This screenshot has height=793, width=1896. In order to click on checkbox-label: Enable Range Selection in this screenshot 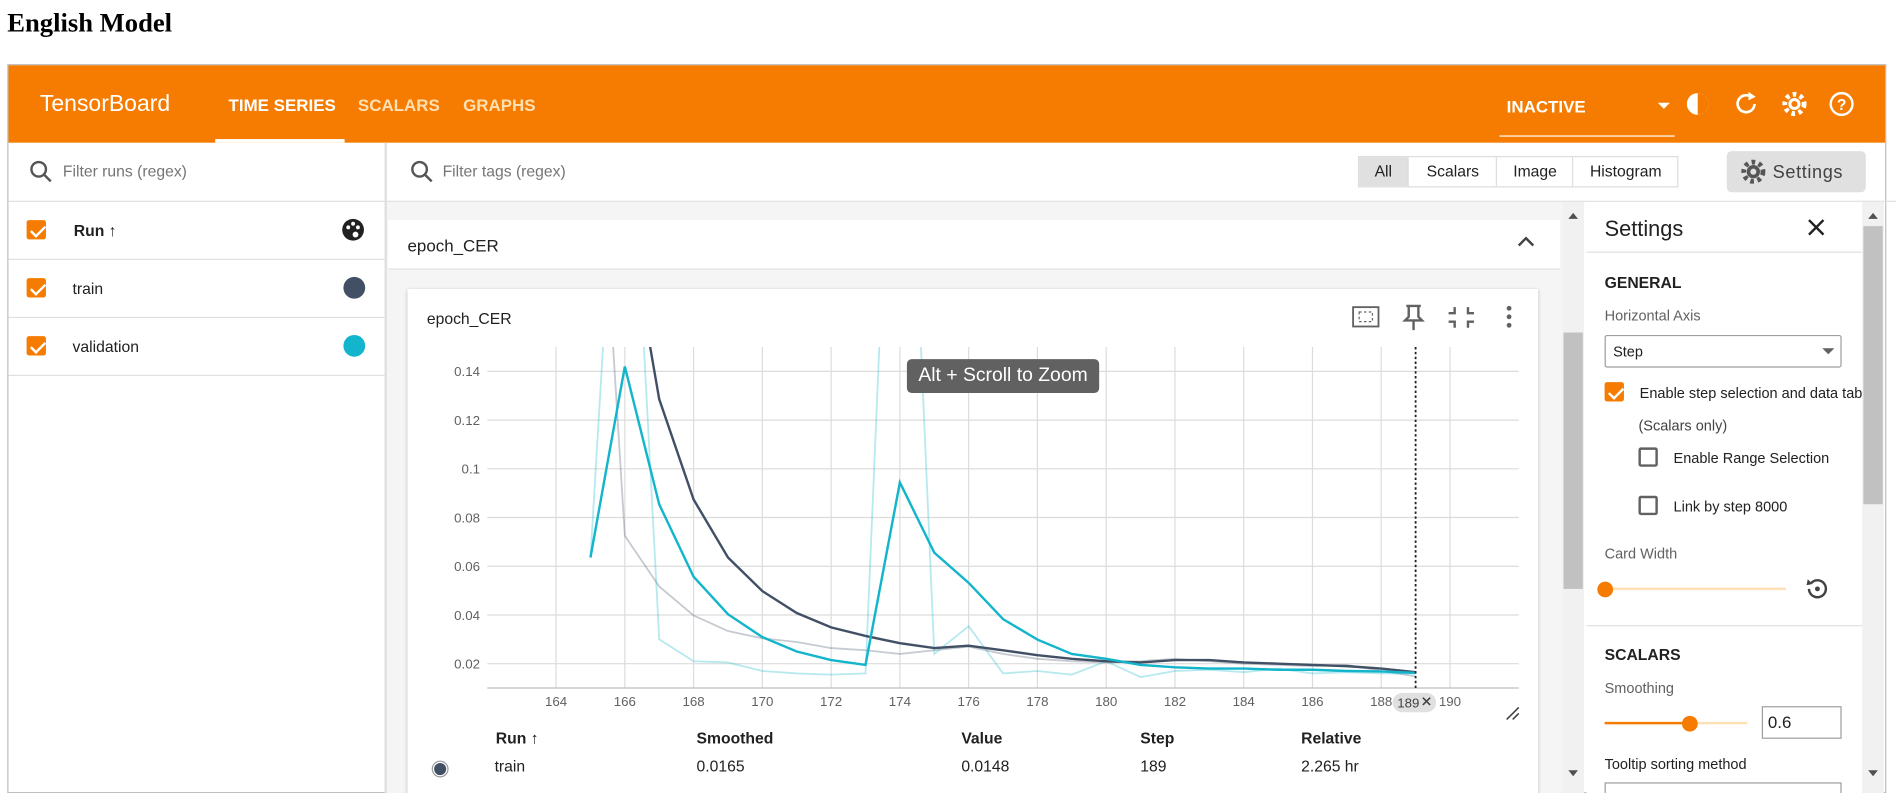, I will do `click(1751, 458)`.